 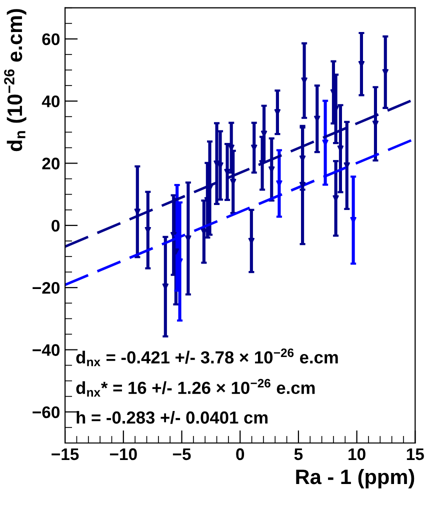 I want to click on annotation: d$_{nx}$ = -0.421 +/- 3.78 × 10$^{−26}$ e.cm, so click(x=207, y=357).